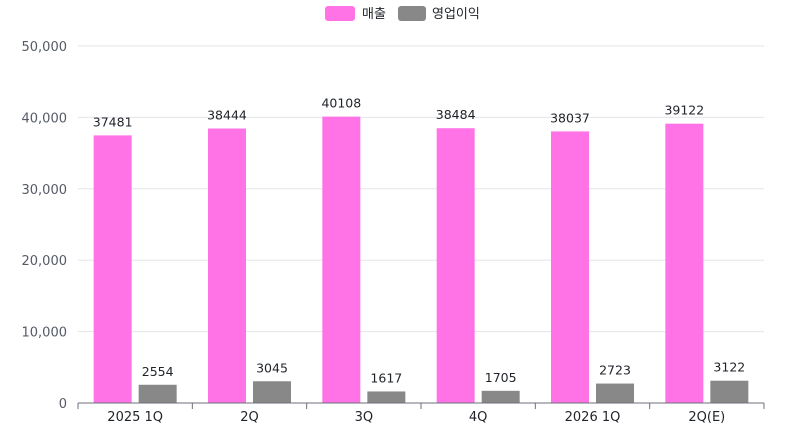 Image resolution: width=800 pixels, height=439 pixels. Describe the element at coordinates (593, 417) in the screenshot. I see `x-category-label: 2026 1Q` at that location.